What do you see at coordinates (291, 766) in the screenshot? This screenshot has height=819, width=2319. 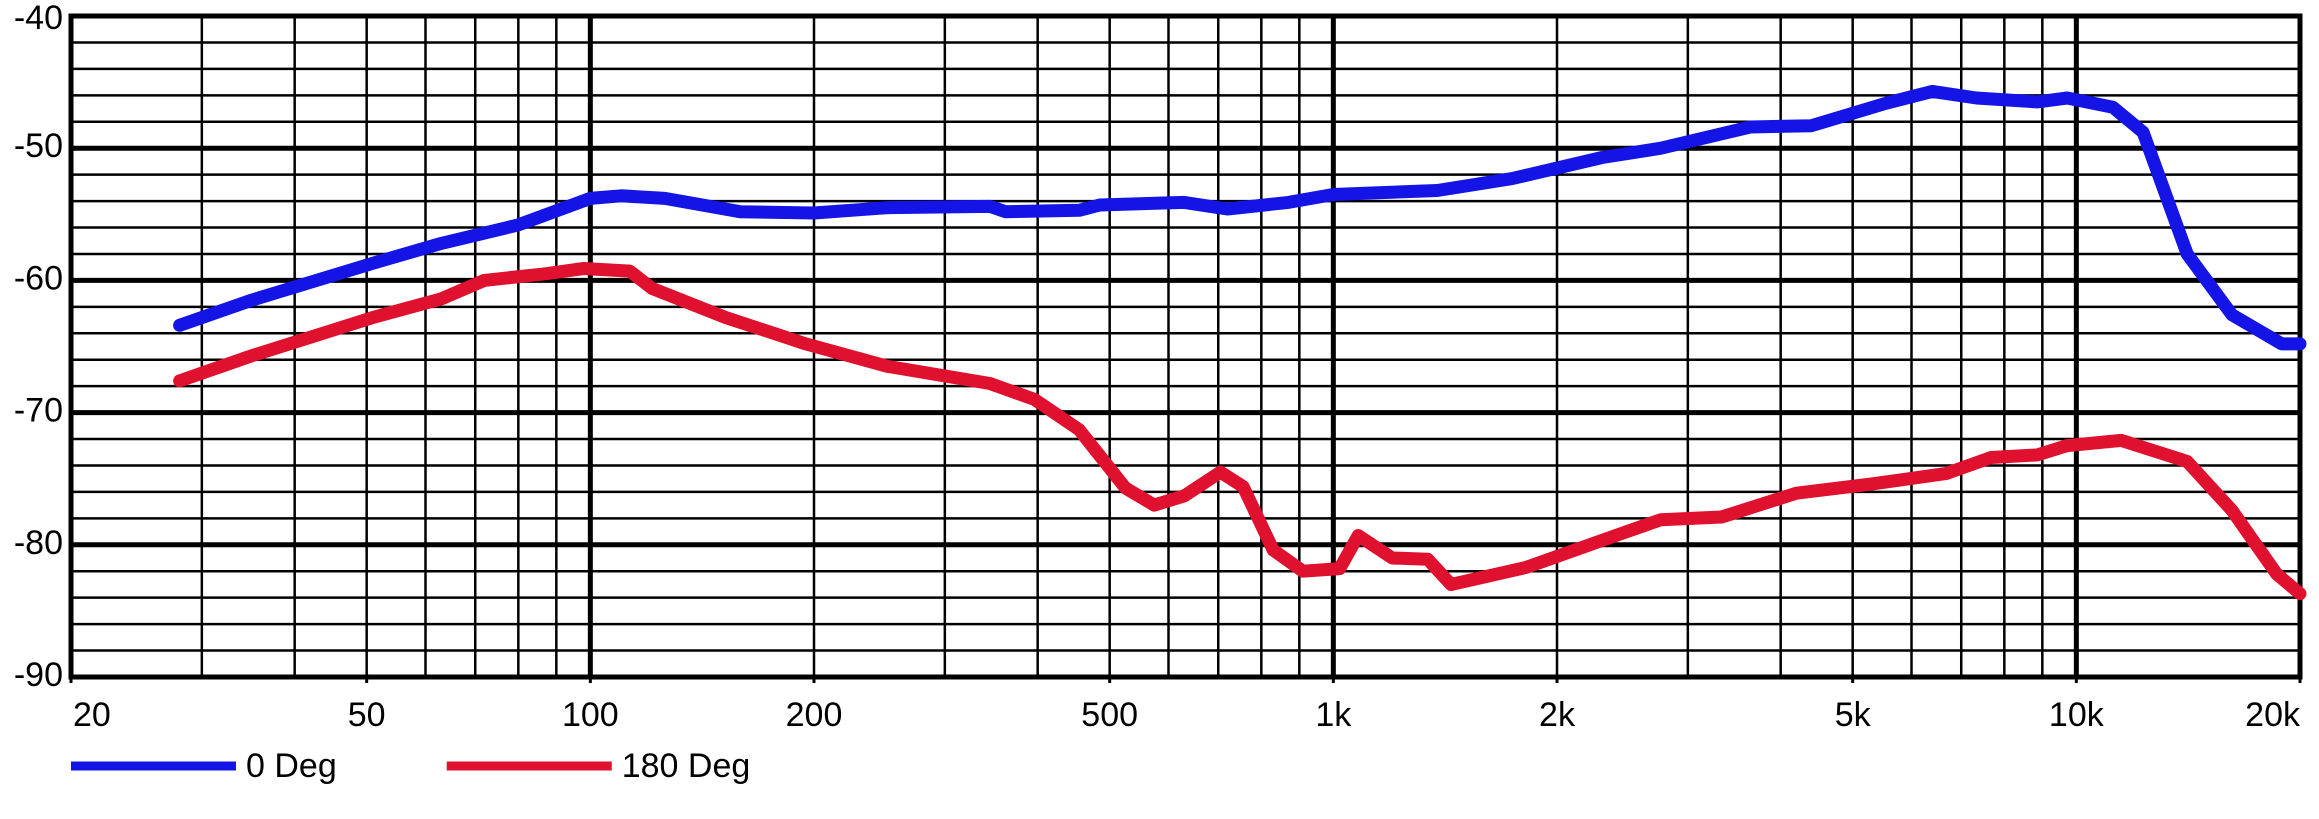 I see `legend-label: 0 Deg` at bounding box center [291, 766].